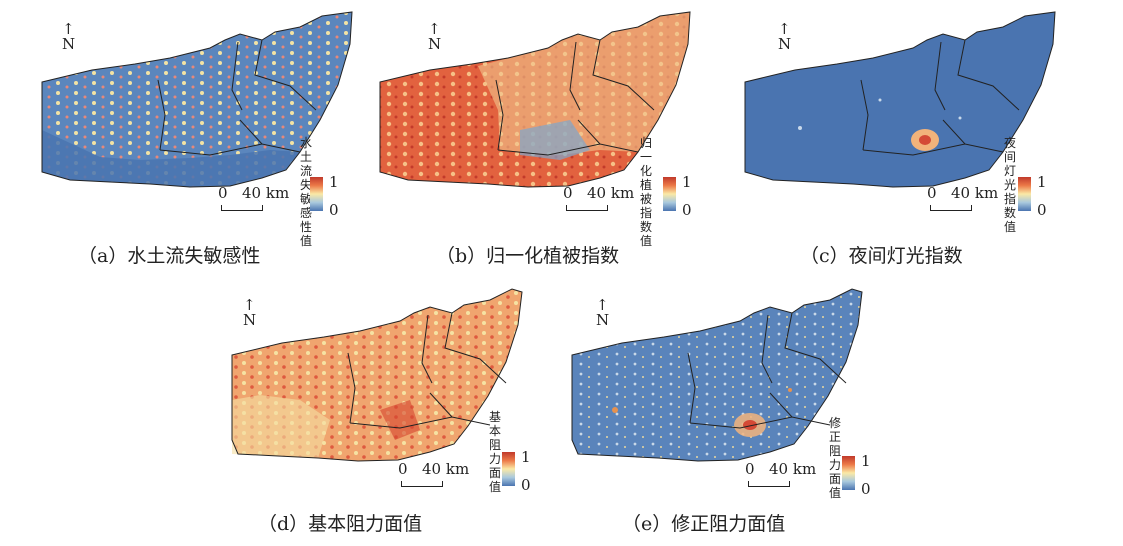 The image size is (1123, 546). I want to click on legend-high-a: 1, so click(334, 182).